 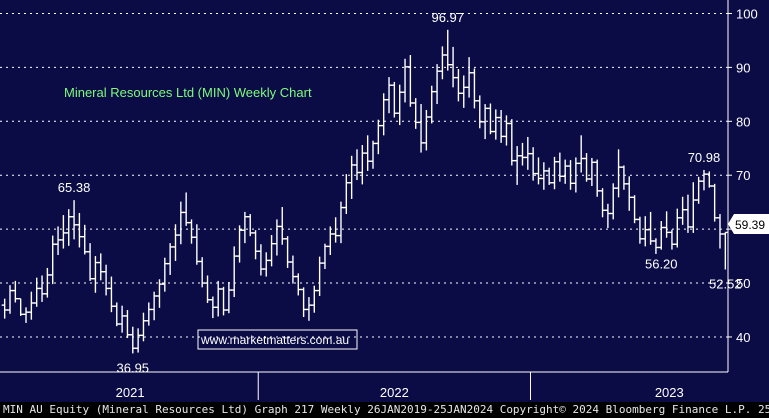 What do you see at coordinates (743, 175) in the screenshot?
I see `y-tick-label-70: 70` at bounding box center [743, 175].